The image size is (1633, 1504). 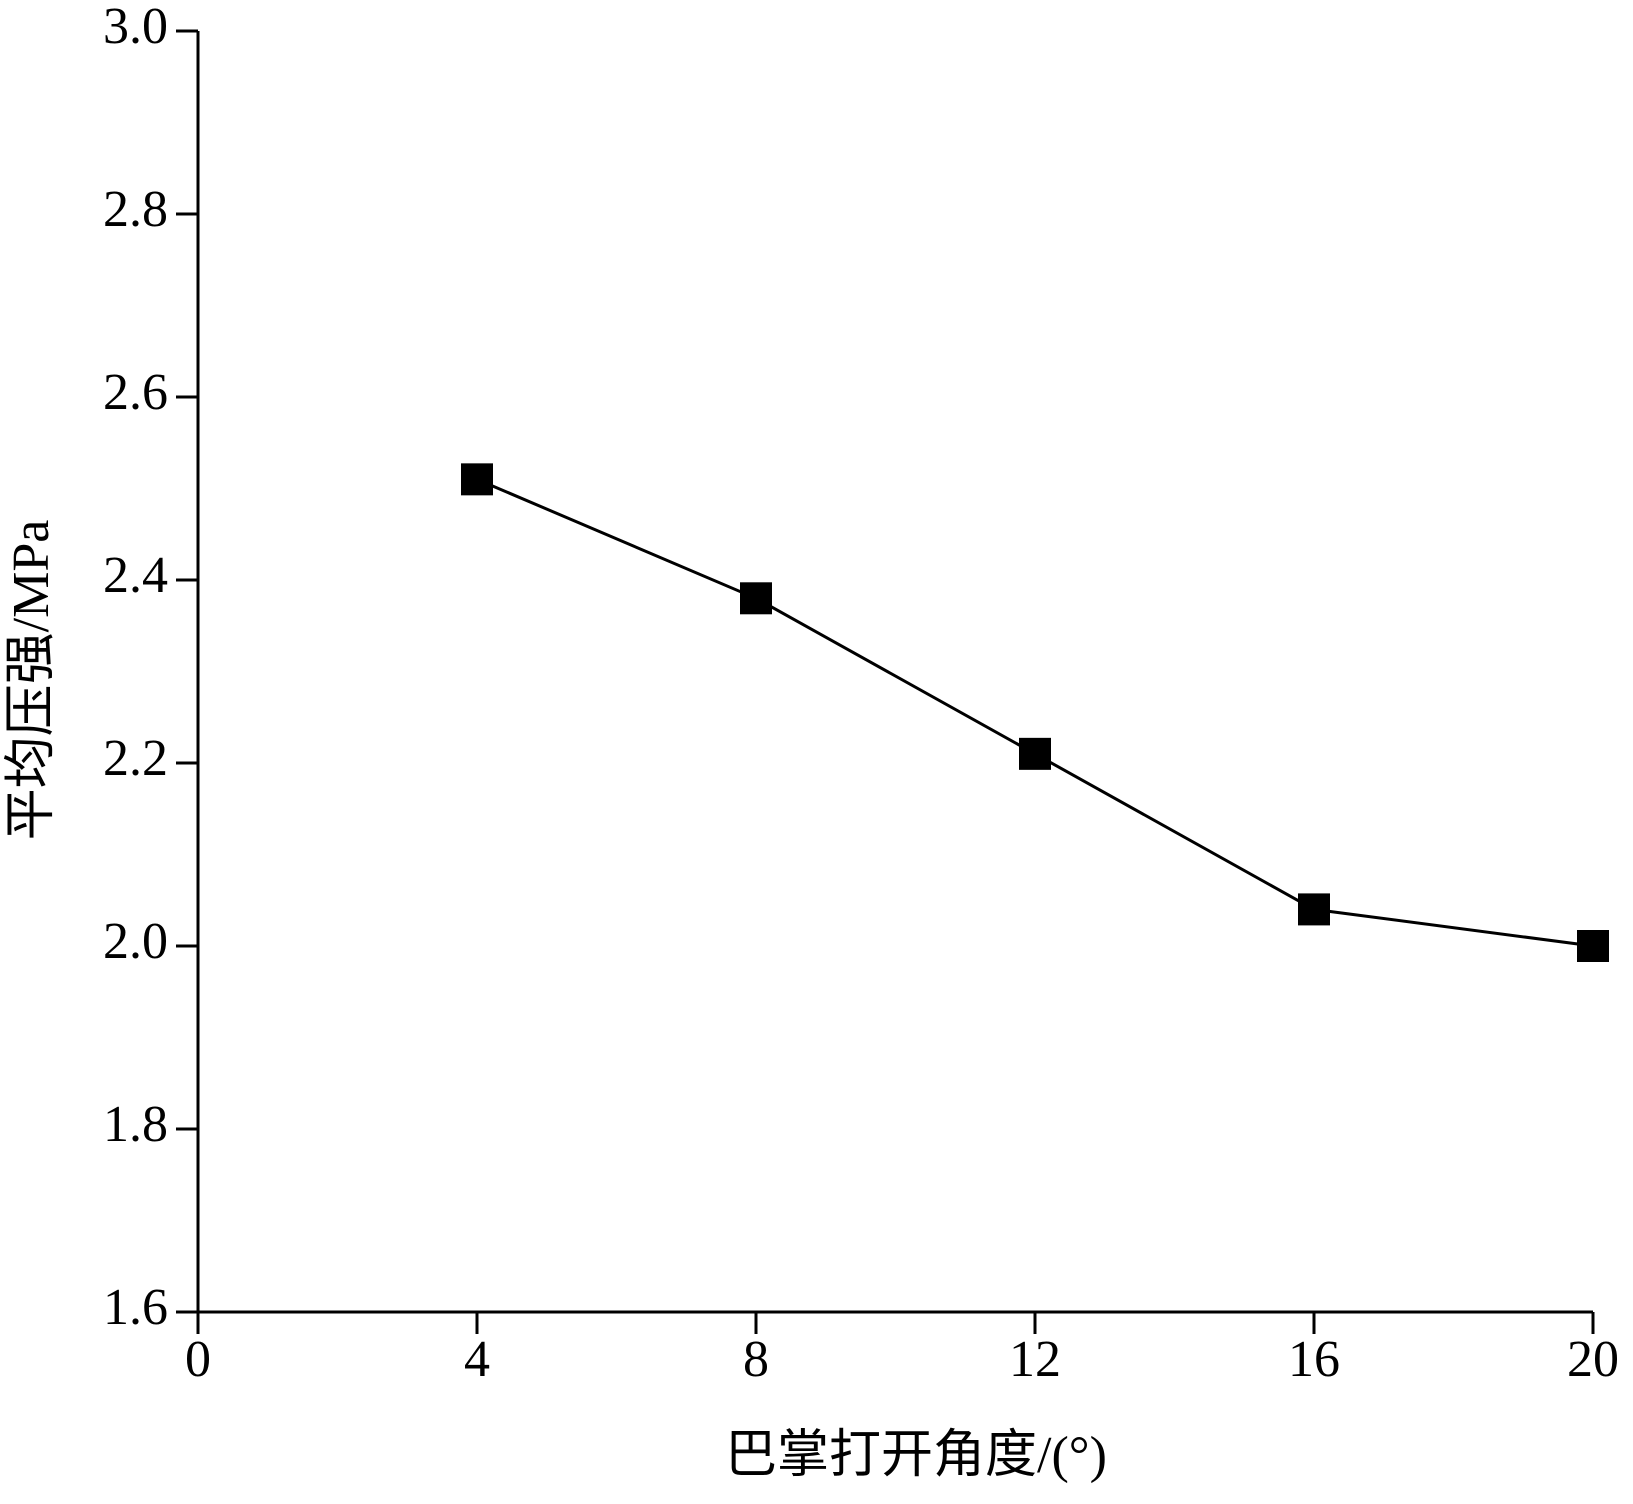 What do you see at coordinates (135, 27) in the screenshot?
I see `y-tick-label: 3.0` at bounding box center [135, 27].